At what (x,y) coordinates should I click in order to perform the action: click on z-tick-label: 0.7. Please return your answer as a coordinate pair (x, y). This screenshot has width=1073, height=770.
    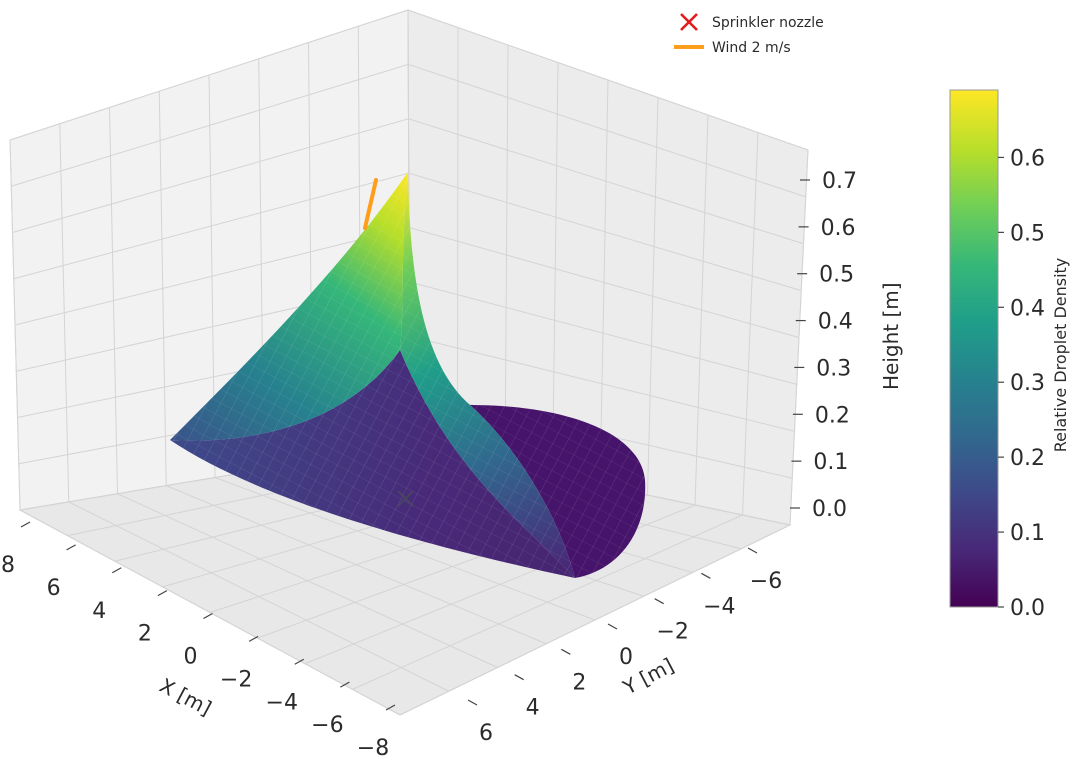
    Looking at the image, I should click on (839, 181).